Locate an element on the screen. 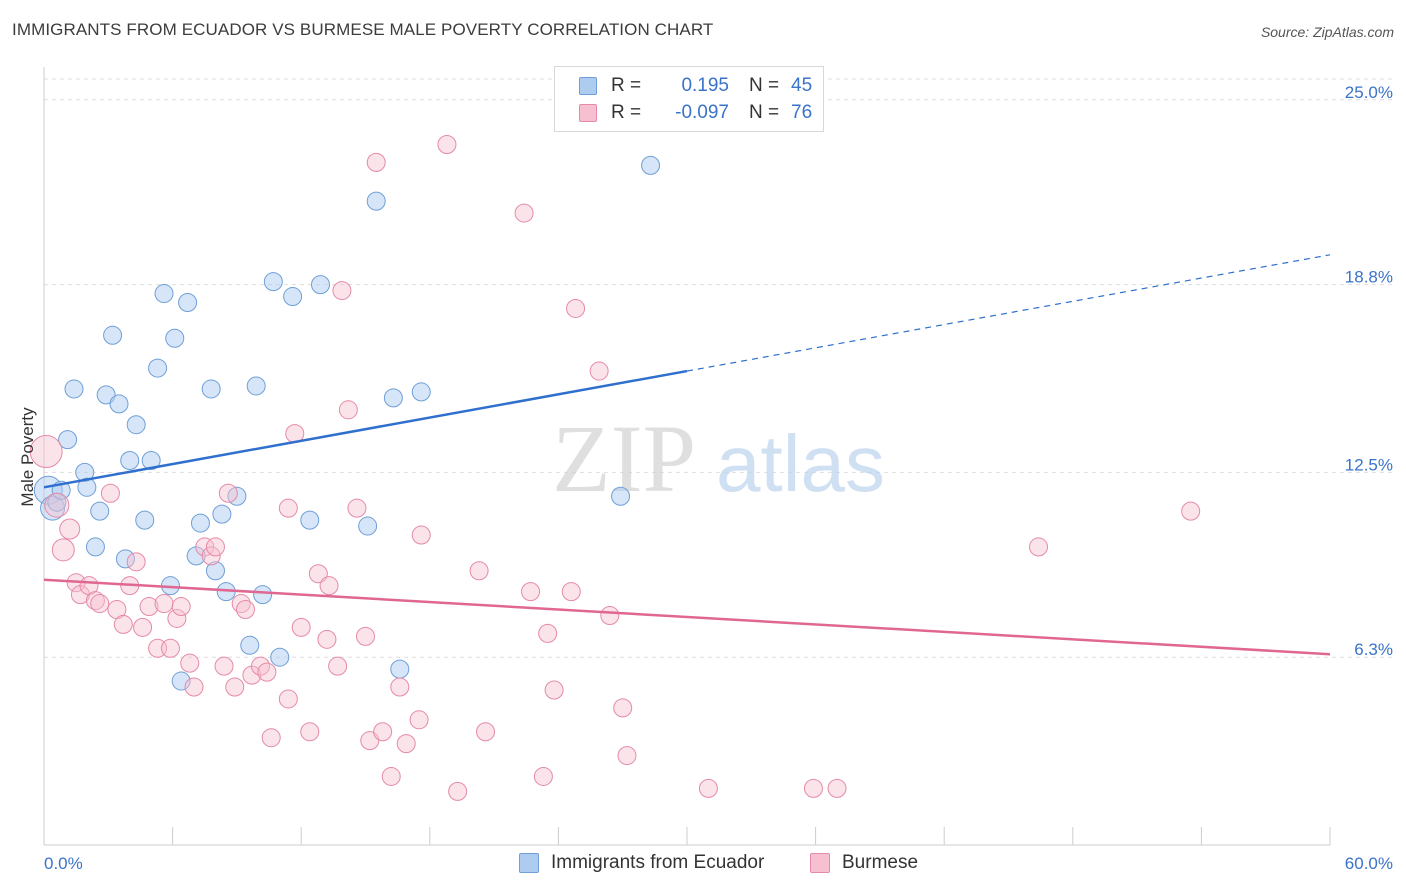 This screenshot has height=892, width=1406. legend-row-ecuador: R = 0.195 N = 45 is located at coordinates (695, 86).